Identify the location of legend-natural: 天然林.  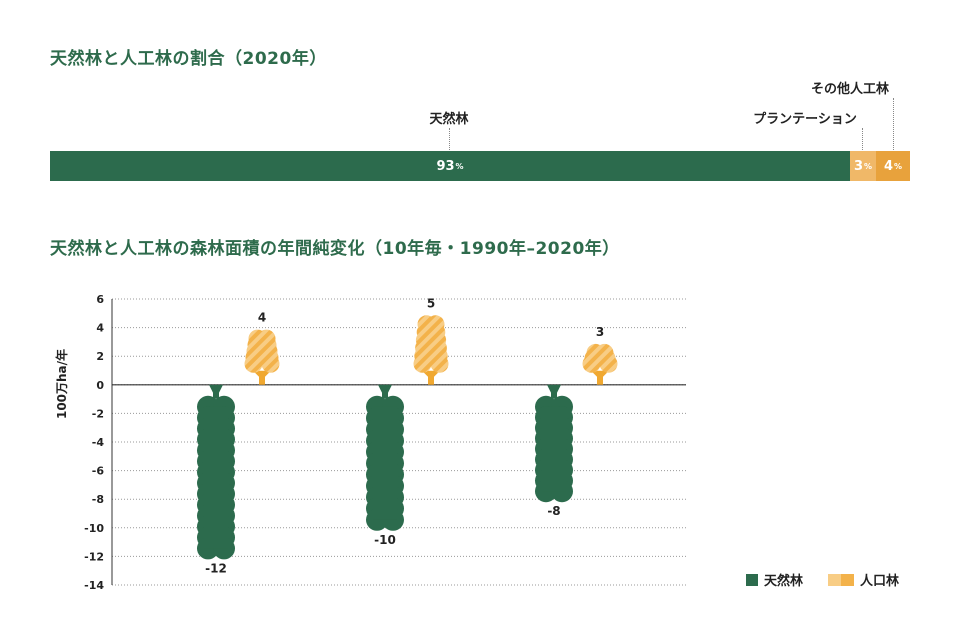
(774, 579).